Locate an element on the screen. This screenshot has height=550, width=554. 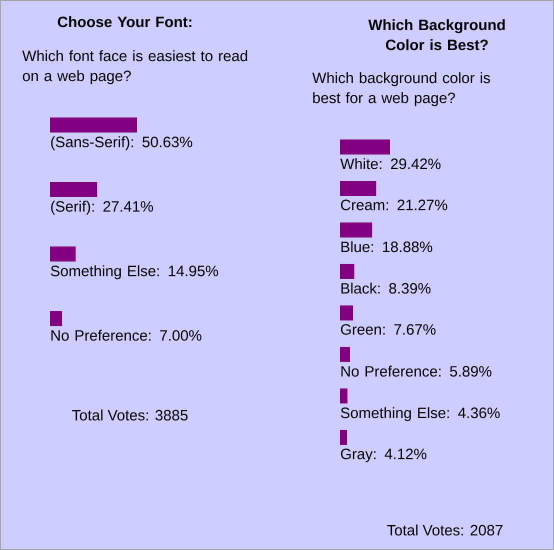
text: Total Votes: 3885 is located at coordinates (130, 414).